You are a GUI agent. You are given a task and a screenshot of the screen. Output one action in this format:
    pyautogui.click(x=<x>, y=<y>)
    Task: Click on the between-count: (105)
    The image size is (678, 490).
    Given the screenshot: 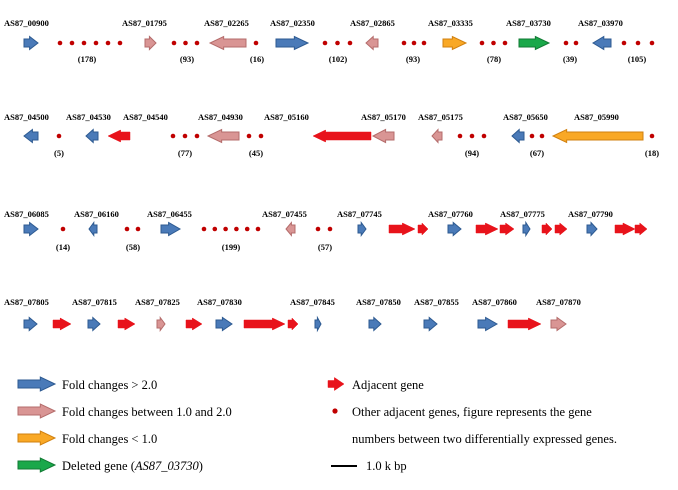 What is the action you would take?
    pyautogui.click(x=637, y=59)
    